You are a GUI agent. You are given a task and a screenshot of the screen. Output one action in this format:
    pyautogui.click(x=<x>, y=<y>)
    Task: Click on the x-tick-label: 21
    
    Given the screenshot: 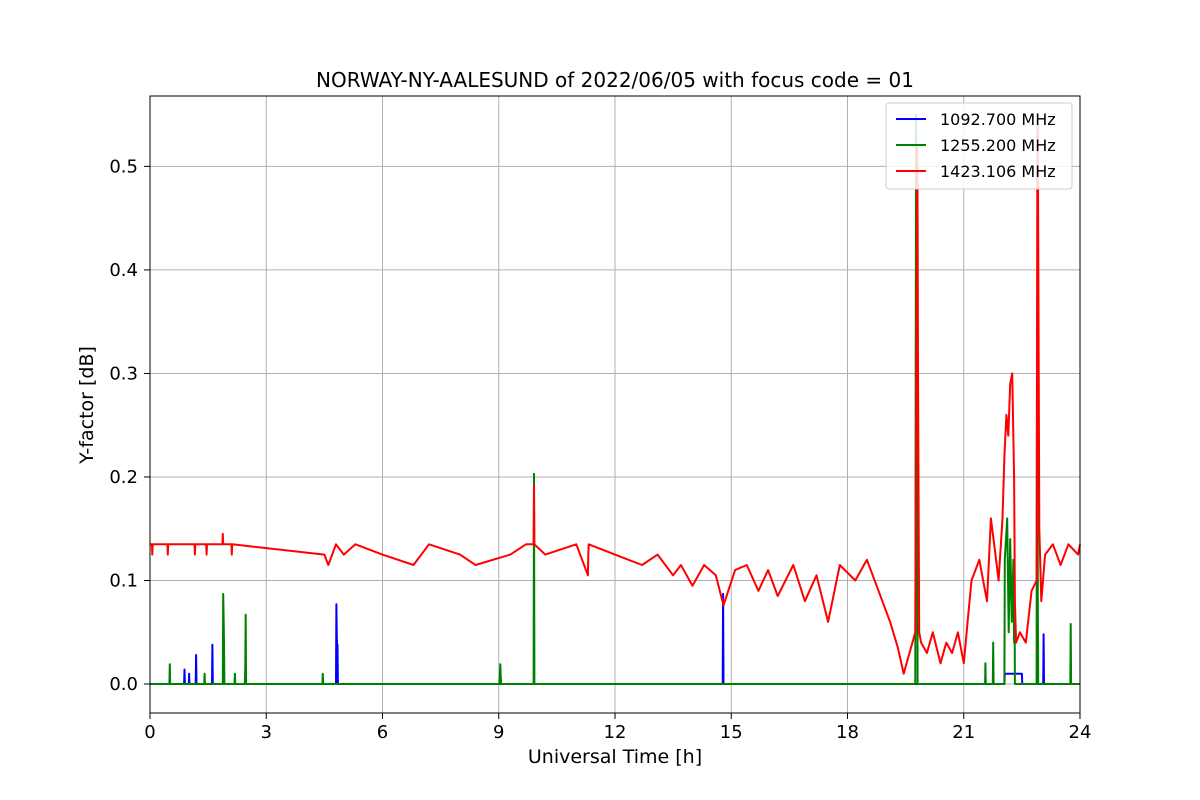 What is the action you would take?
    pyautogui.click(x=963, y=732)
    